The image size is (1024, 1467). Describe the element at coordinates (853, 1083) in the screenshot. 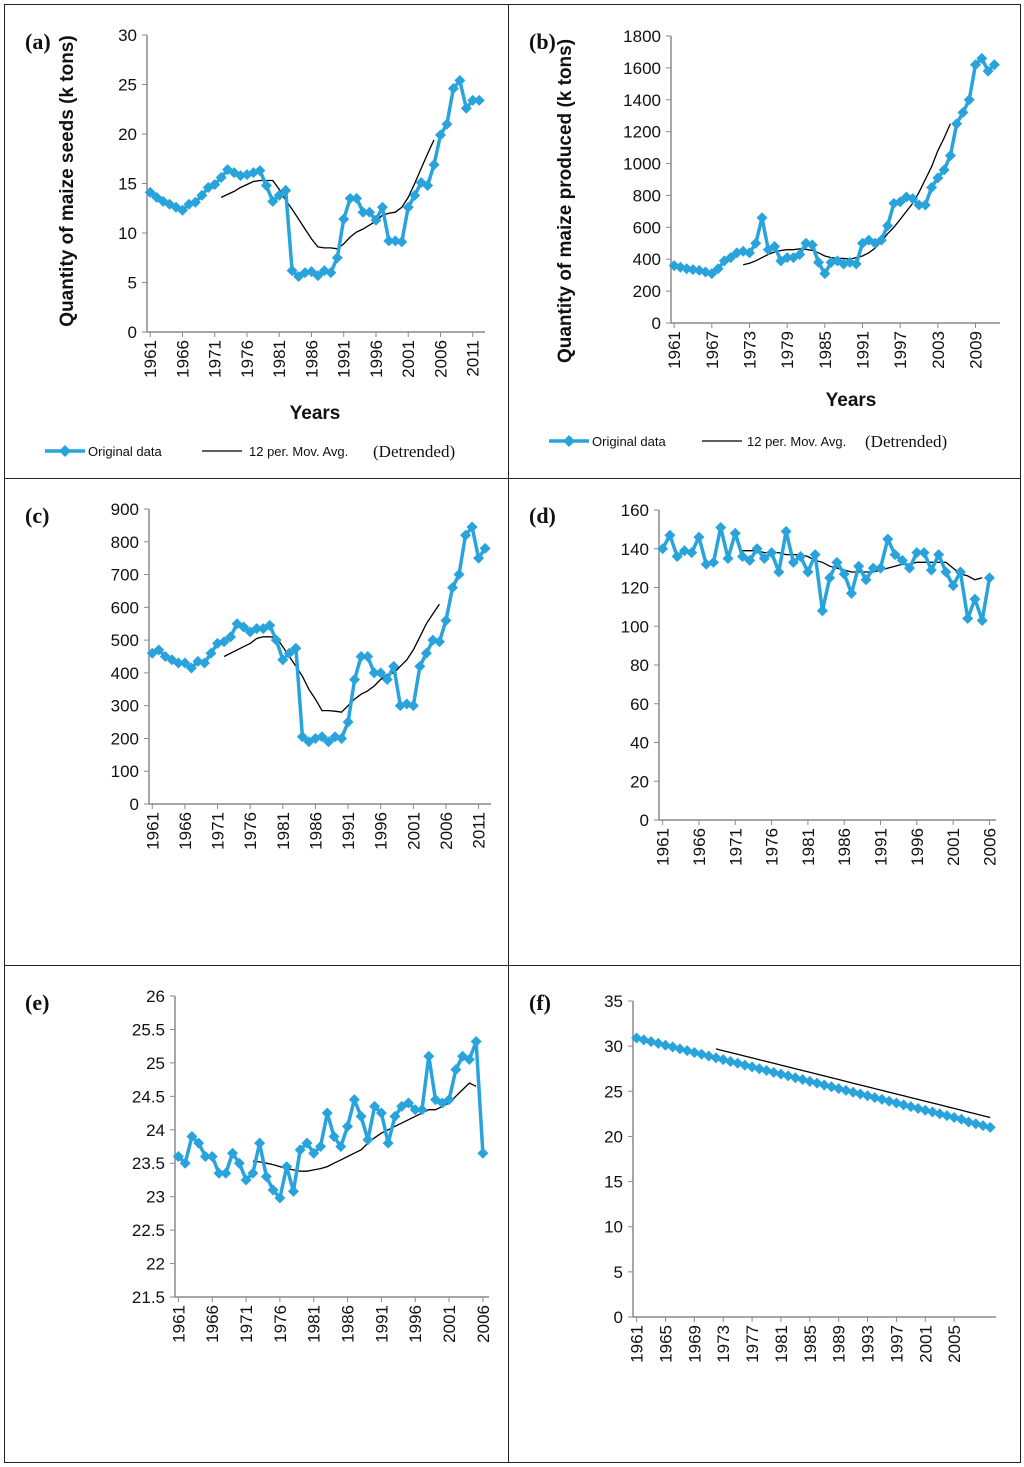

I see `moving-average-line` at that location.